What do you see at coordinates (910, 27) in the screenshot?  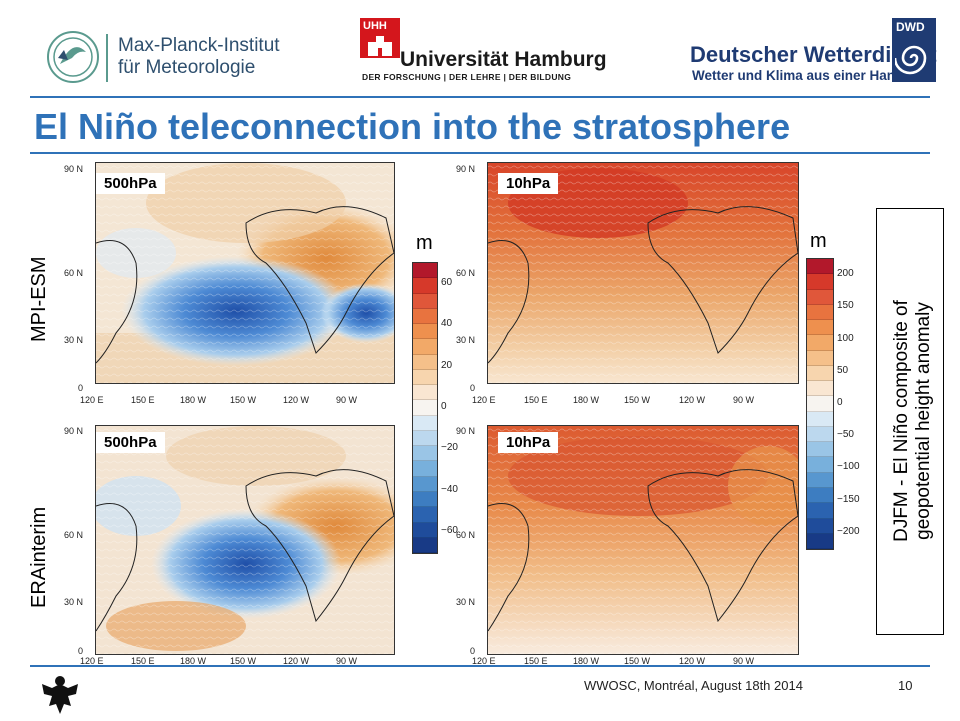 I see `dwd-mark: DWD` at bounding box center [910, 27].